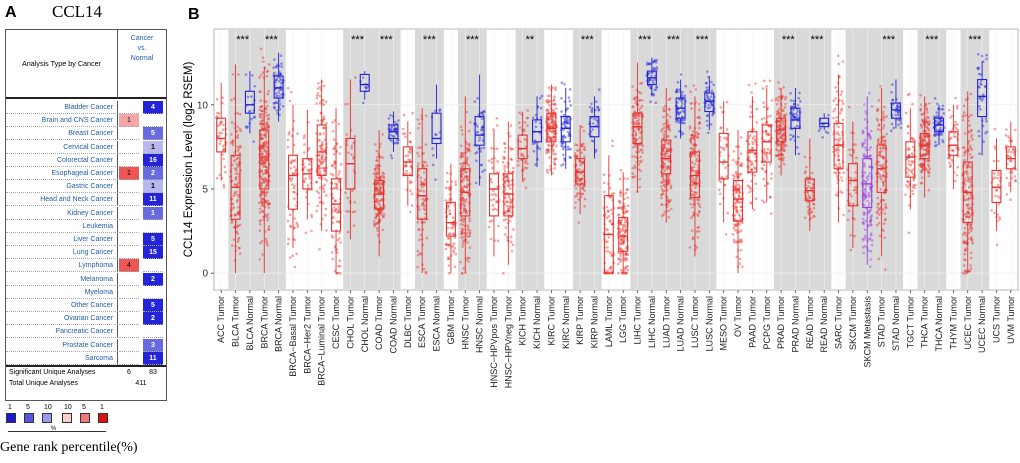 The height and width of the screenshot is (463, 1020). What do you see at coordinates (153, 199) in the screenshot?
I see `underexpression-cell: 11` at bounding box center [153, 199].